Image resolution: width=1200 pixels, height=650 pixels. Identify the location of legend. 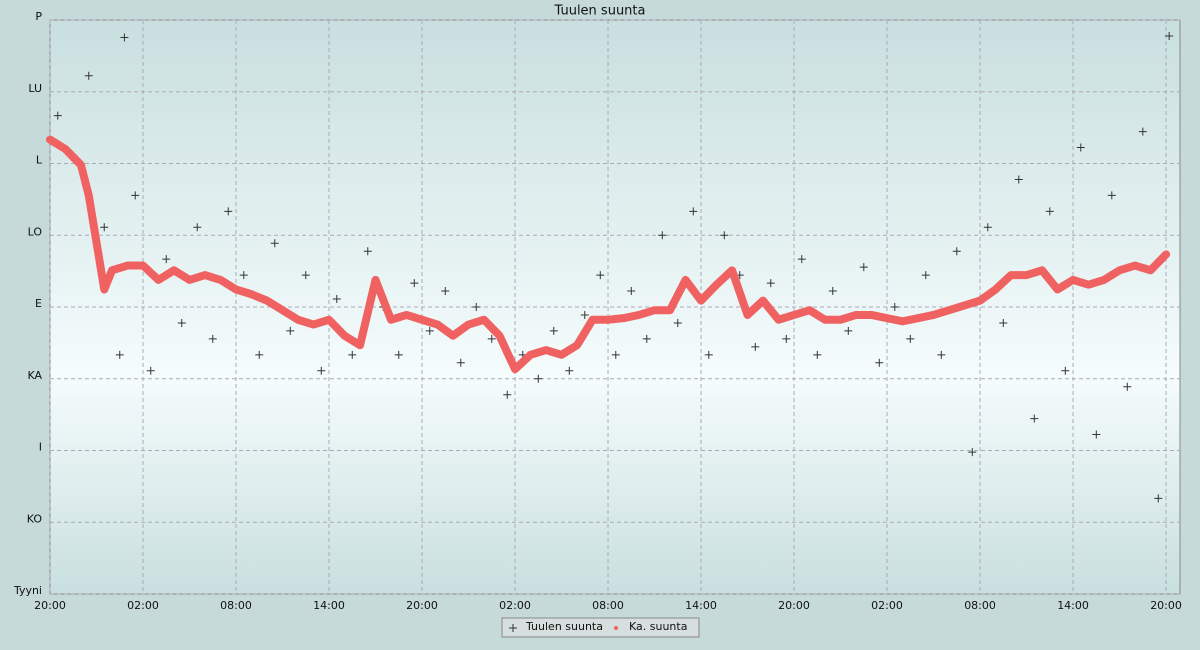
(600, 627).